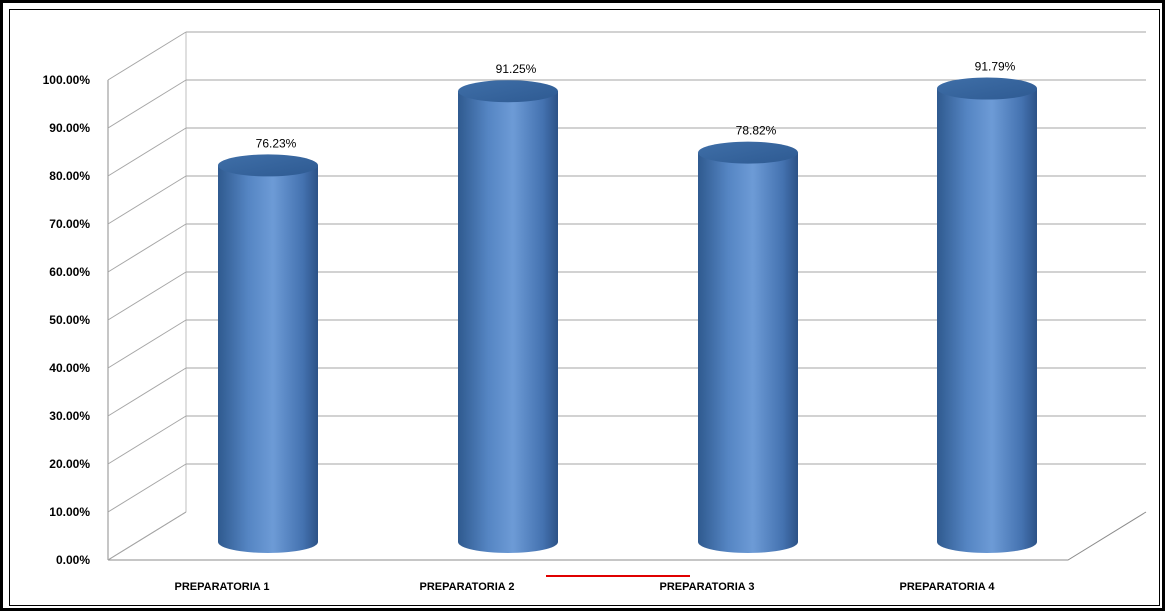 Image resolution: width=1165 pixels, height=611 pixels. I want to click on y-tick-label: 40.00%, so click(69, 368).